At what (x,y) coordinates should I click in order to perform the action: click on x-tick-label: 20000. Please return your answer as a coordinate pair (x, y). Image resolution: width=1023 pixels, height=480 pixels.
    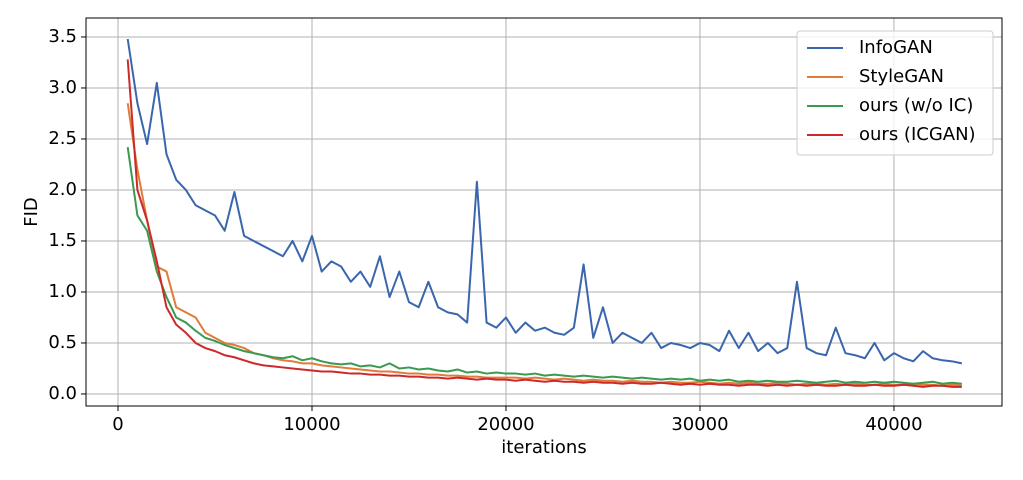
    Looking at the image, I should click on (505, 424).